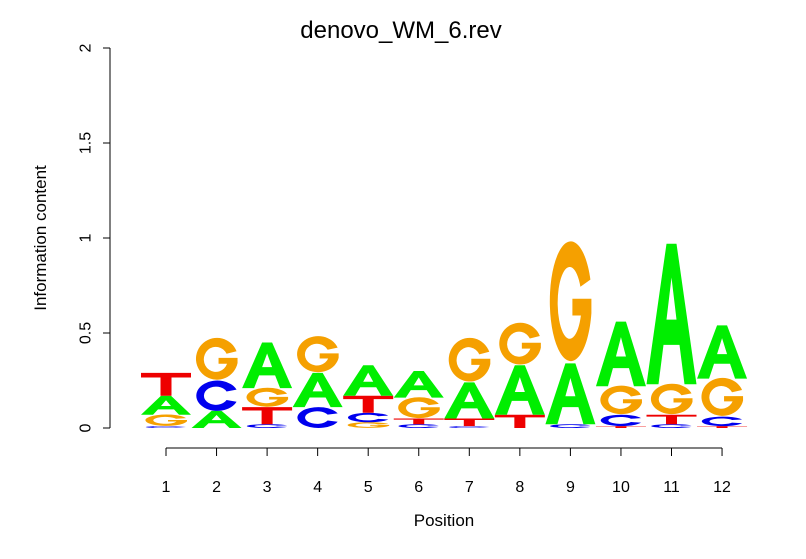  What do you see at coordinates (216, 487) in the screenshot?
I see `x-tick-label: 2` at bounding box center [216, 487].